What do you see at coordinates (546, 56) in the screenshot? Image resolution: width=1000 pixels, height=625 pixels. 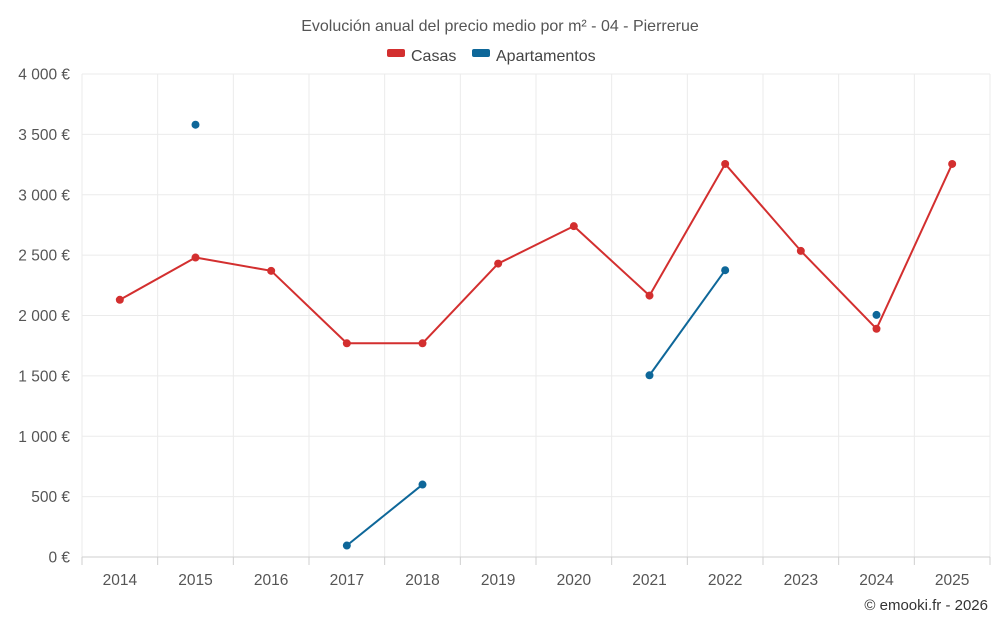 I see `legend-label-apartamentos: Apartamentos` at bounding box center [546, 56].